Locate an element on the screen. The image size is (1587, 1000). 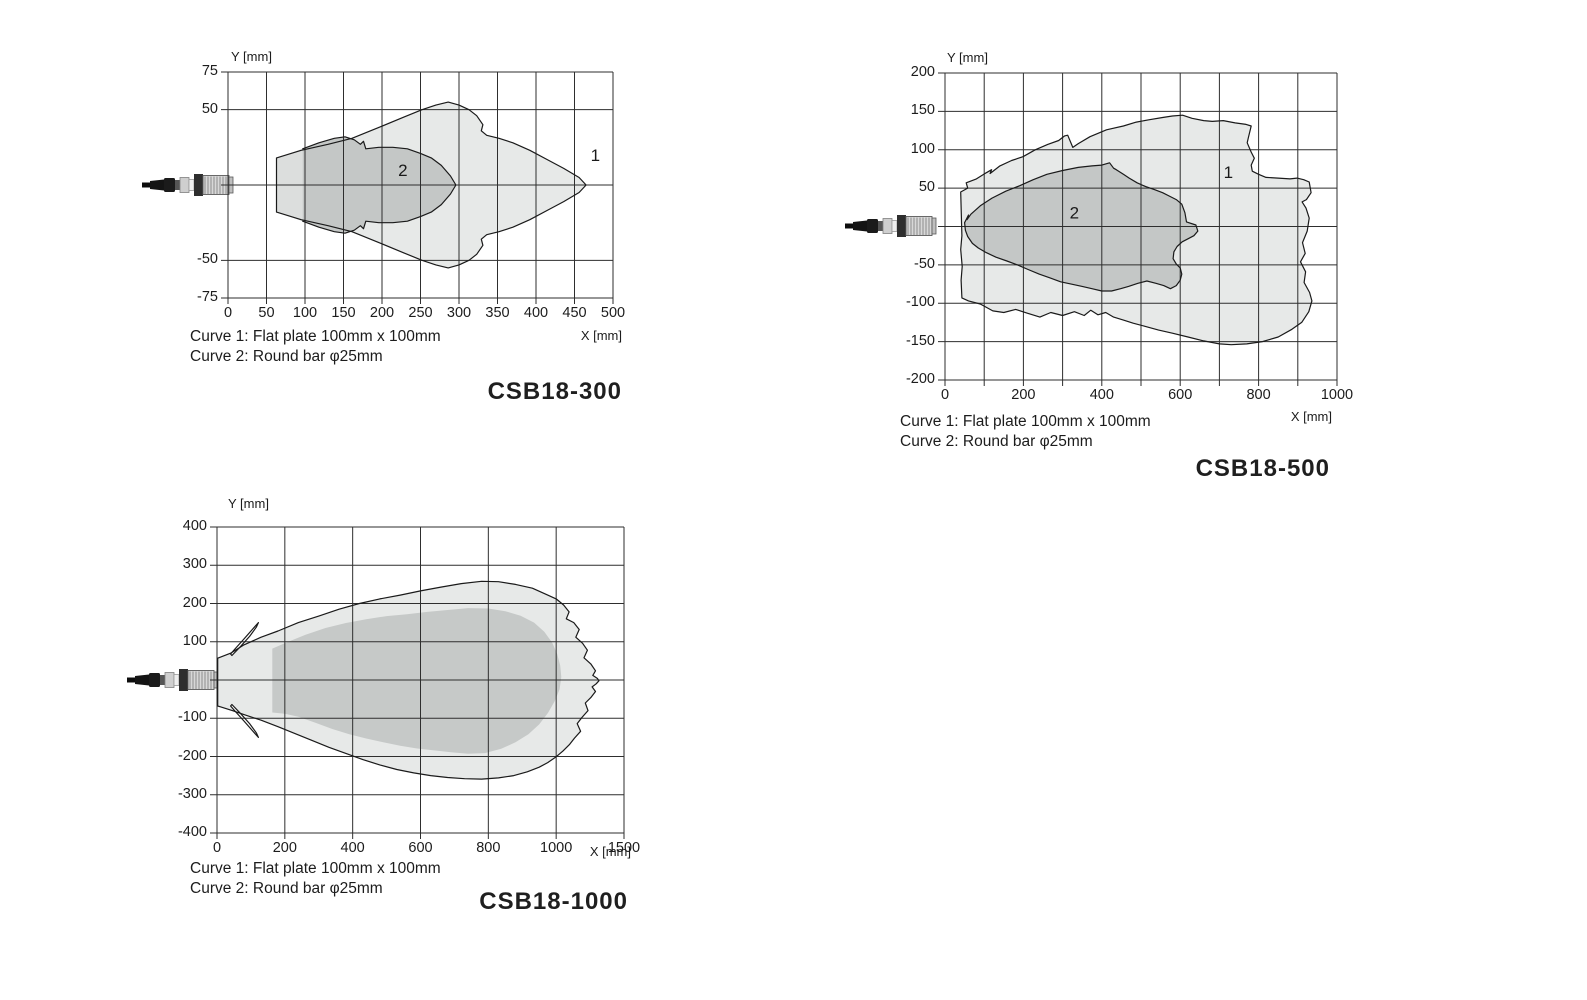
x-tick-label: 500 is located at coordinates (613, 313).